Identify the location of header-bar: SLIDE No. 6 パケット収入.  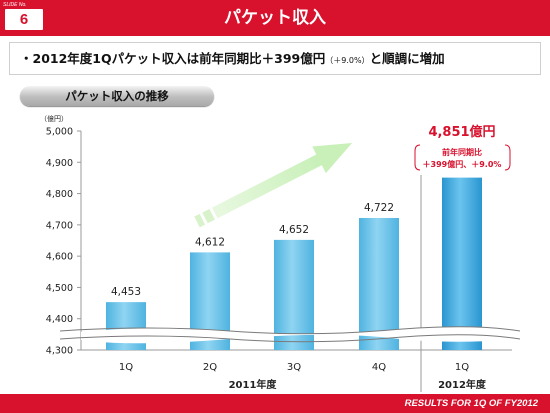
(275, 18).